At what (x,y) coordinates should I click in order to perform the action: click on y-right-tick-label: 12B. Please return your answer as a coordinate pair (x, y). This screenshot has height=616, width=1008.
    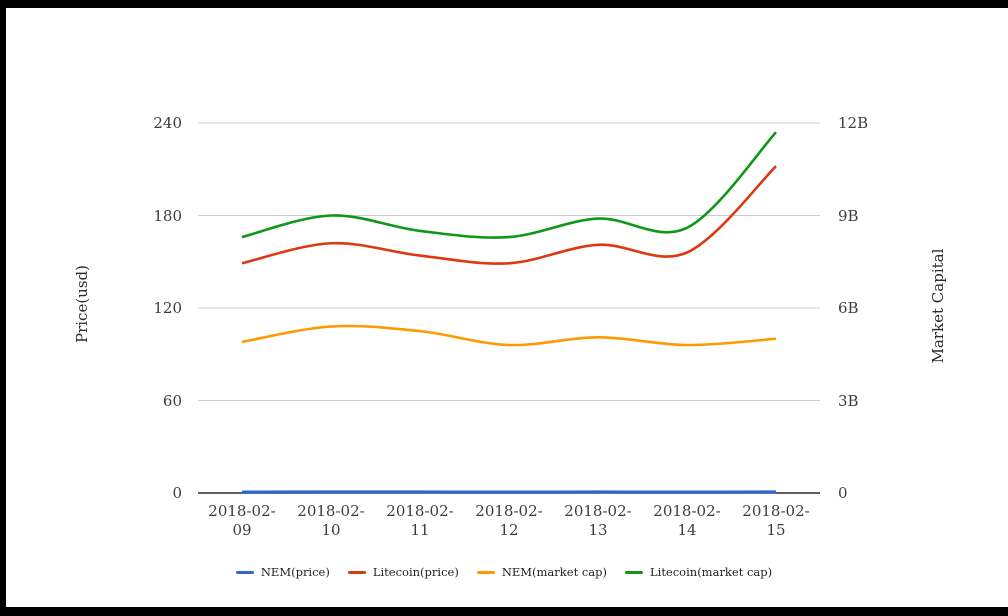
    Looking at the image, I should click on (853, 123).